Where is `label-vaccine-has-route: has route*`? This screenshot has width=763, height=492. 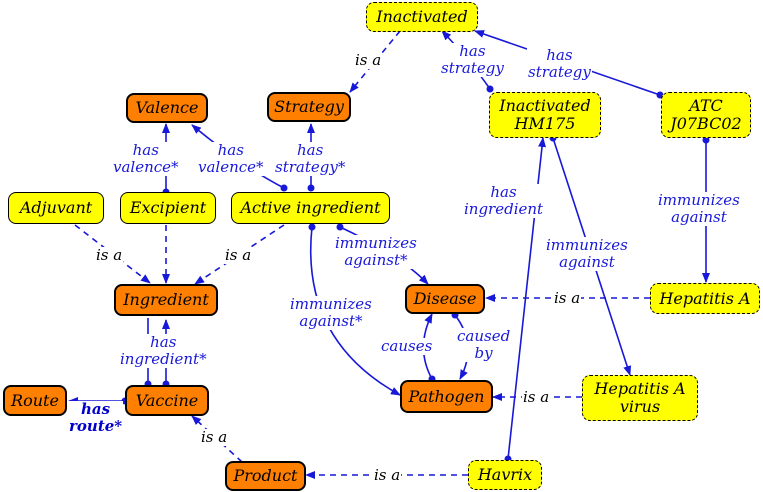
label-vaccine-has-route: has route* is located at coordinates (96, 417).